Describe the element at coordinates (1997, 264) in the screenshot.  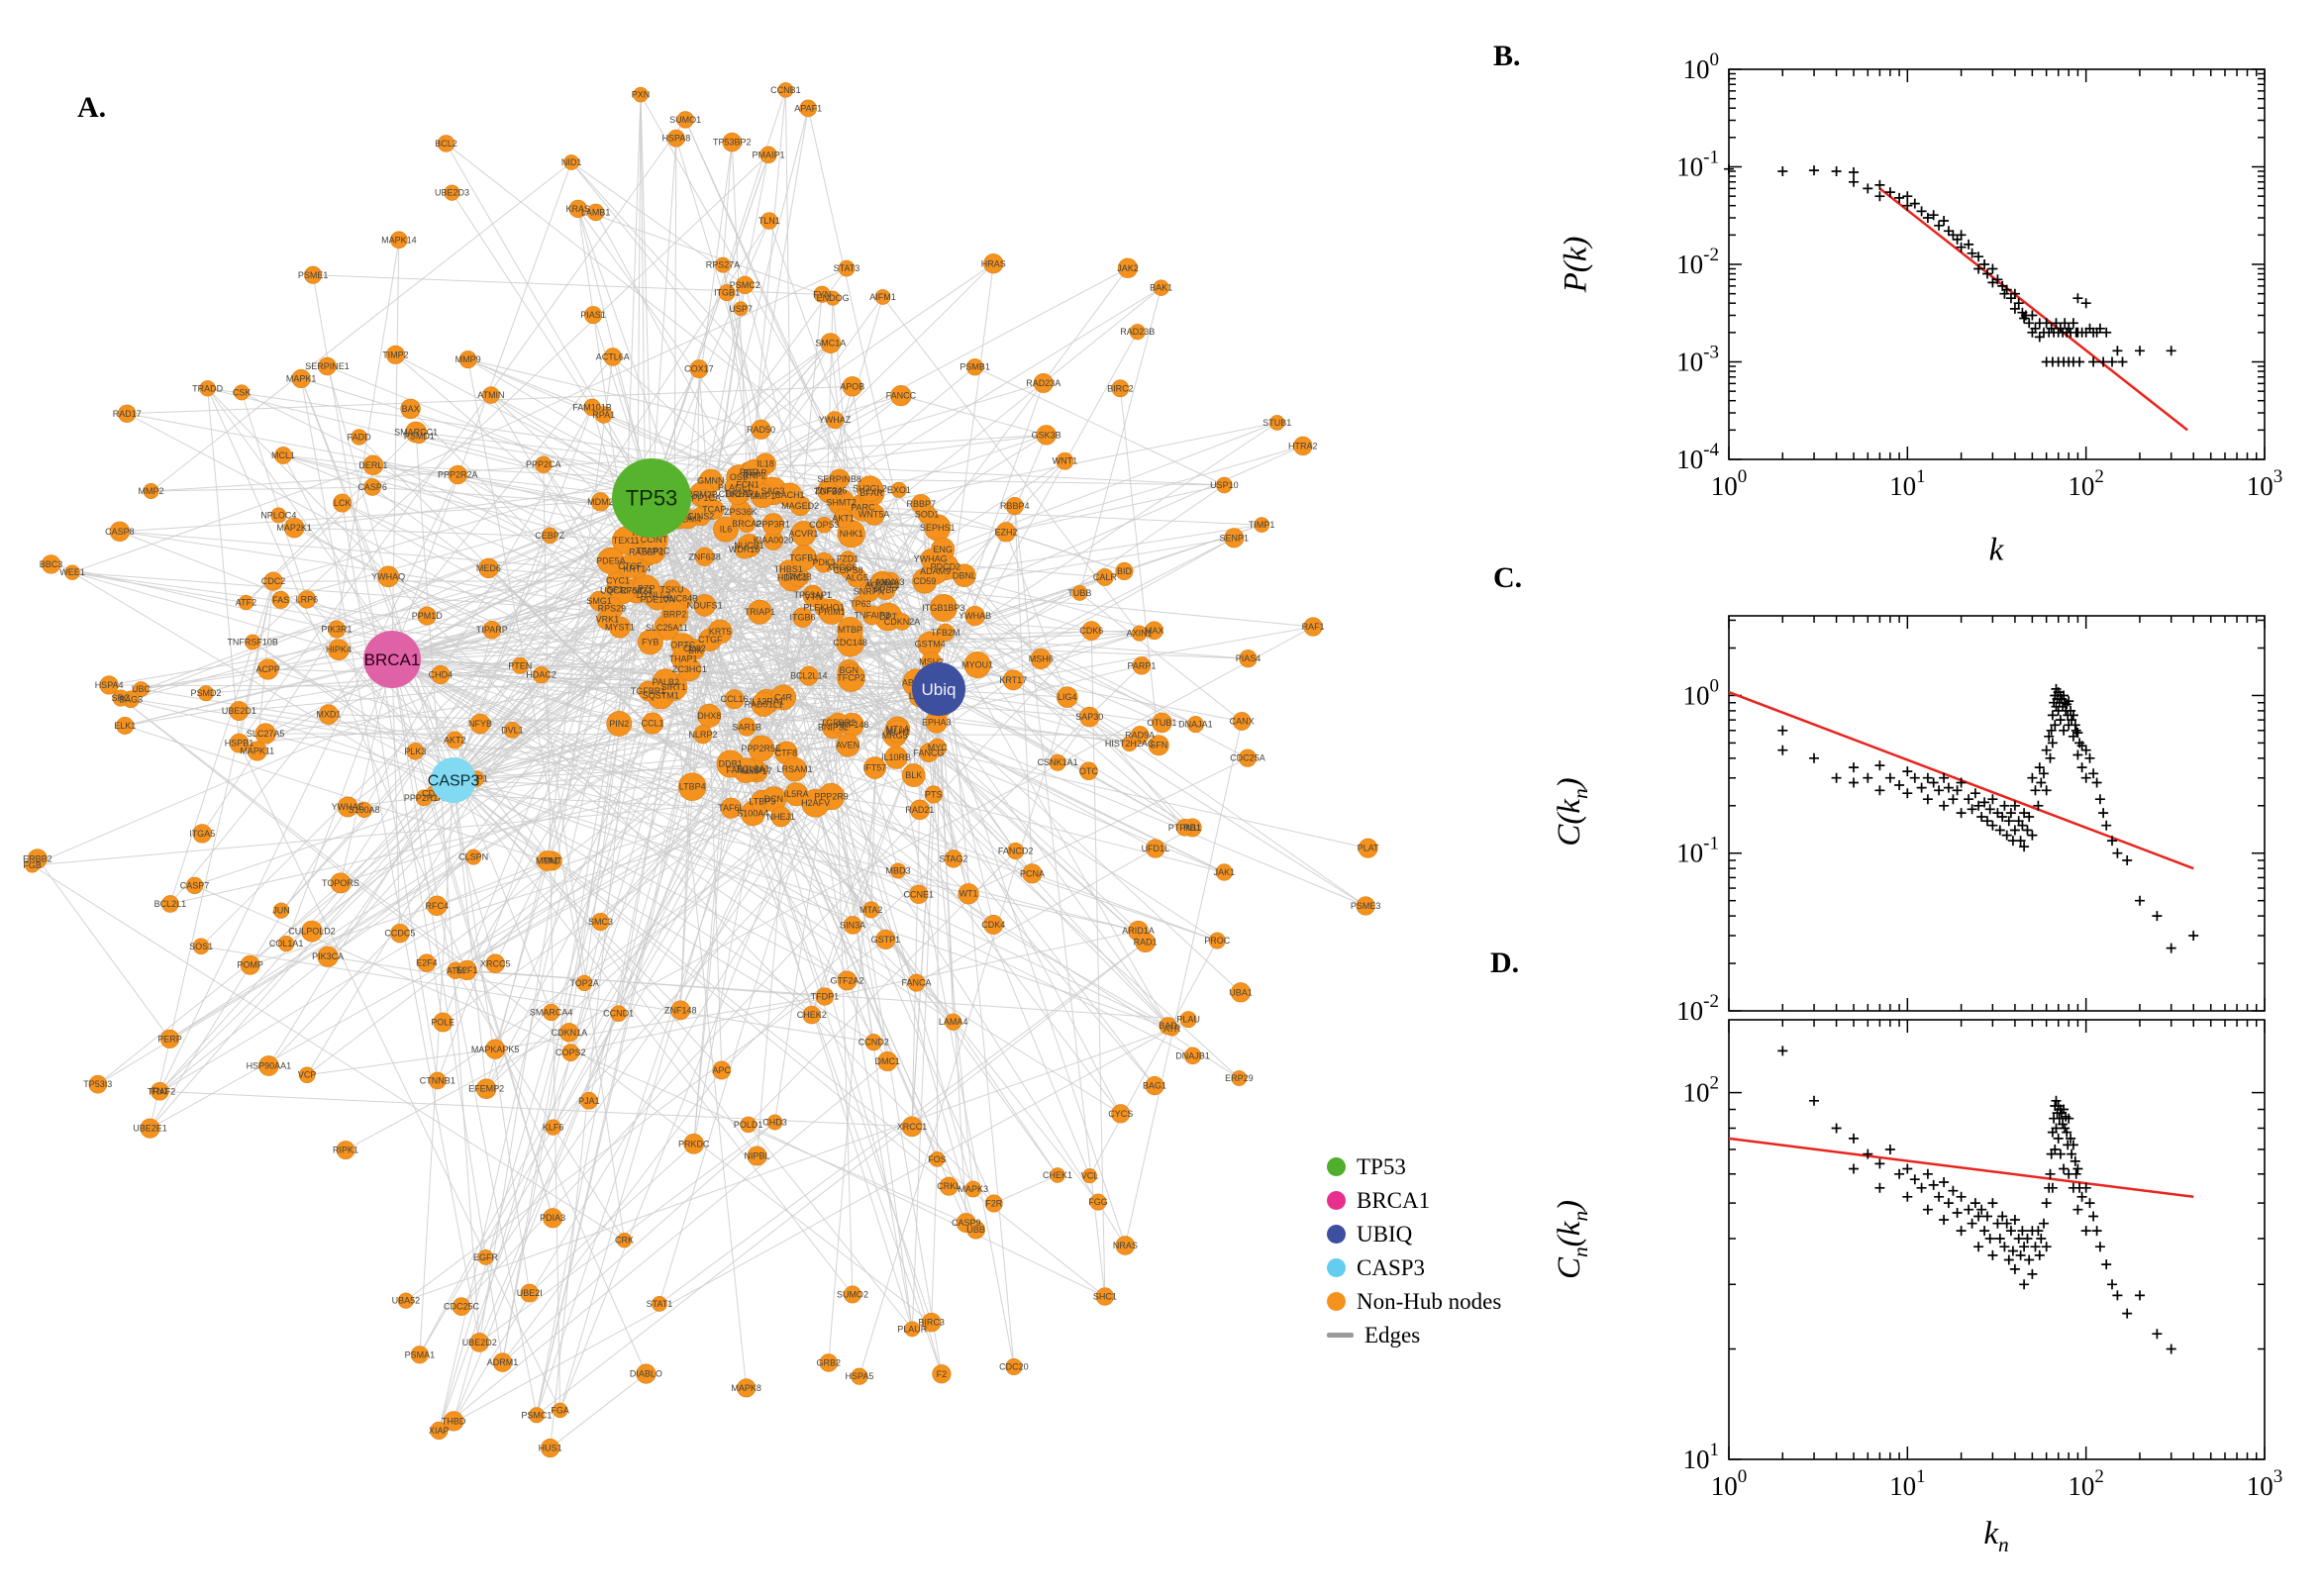
I see `plot-frame` at that location.